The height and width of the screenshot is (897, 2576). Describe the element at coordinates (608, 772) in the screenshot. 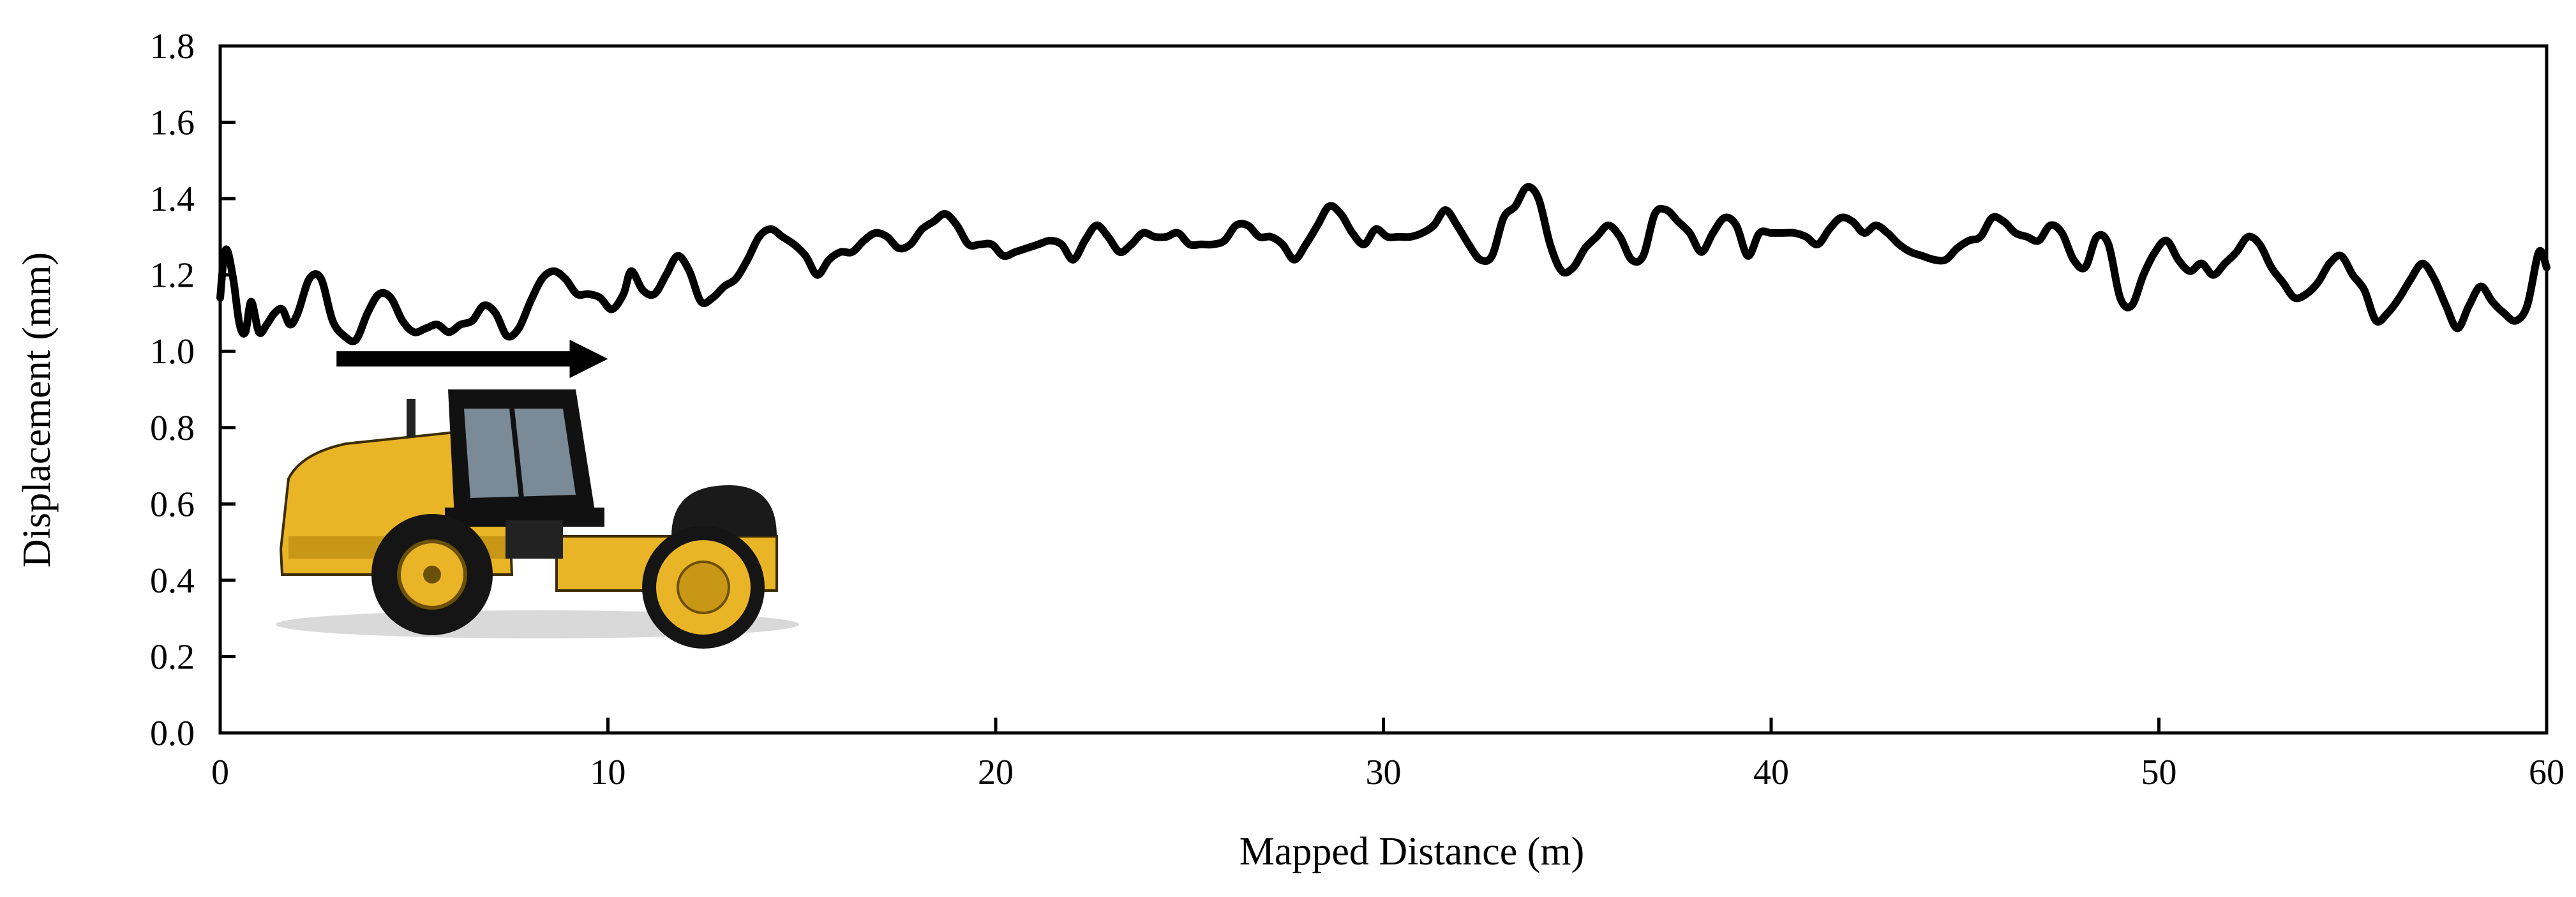

I see `x-tick-label: 10` at that location.